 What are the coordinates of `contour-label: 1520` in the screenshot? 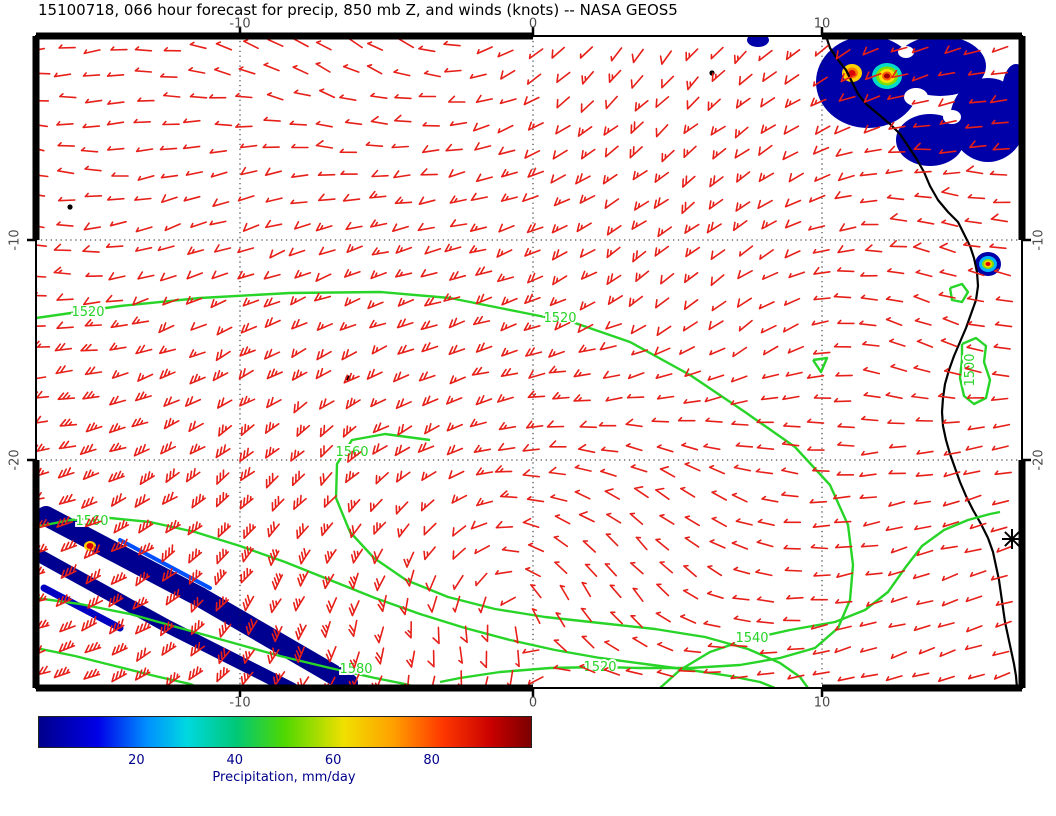 It's located at (87, 312).